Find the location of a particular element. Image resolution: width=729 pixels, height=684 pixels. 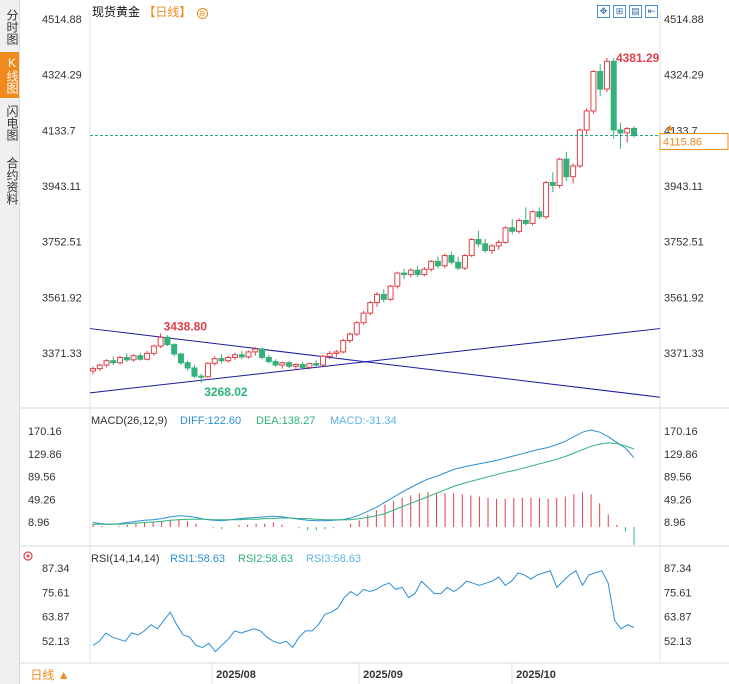

date-tick-label: 2025/10 is located at coordinates (536, 675).